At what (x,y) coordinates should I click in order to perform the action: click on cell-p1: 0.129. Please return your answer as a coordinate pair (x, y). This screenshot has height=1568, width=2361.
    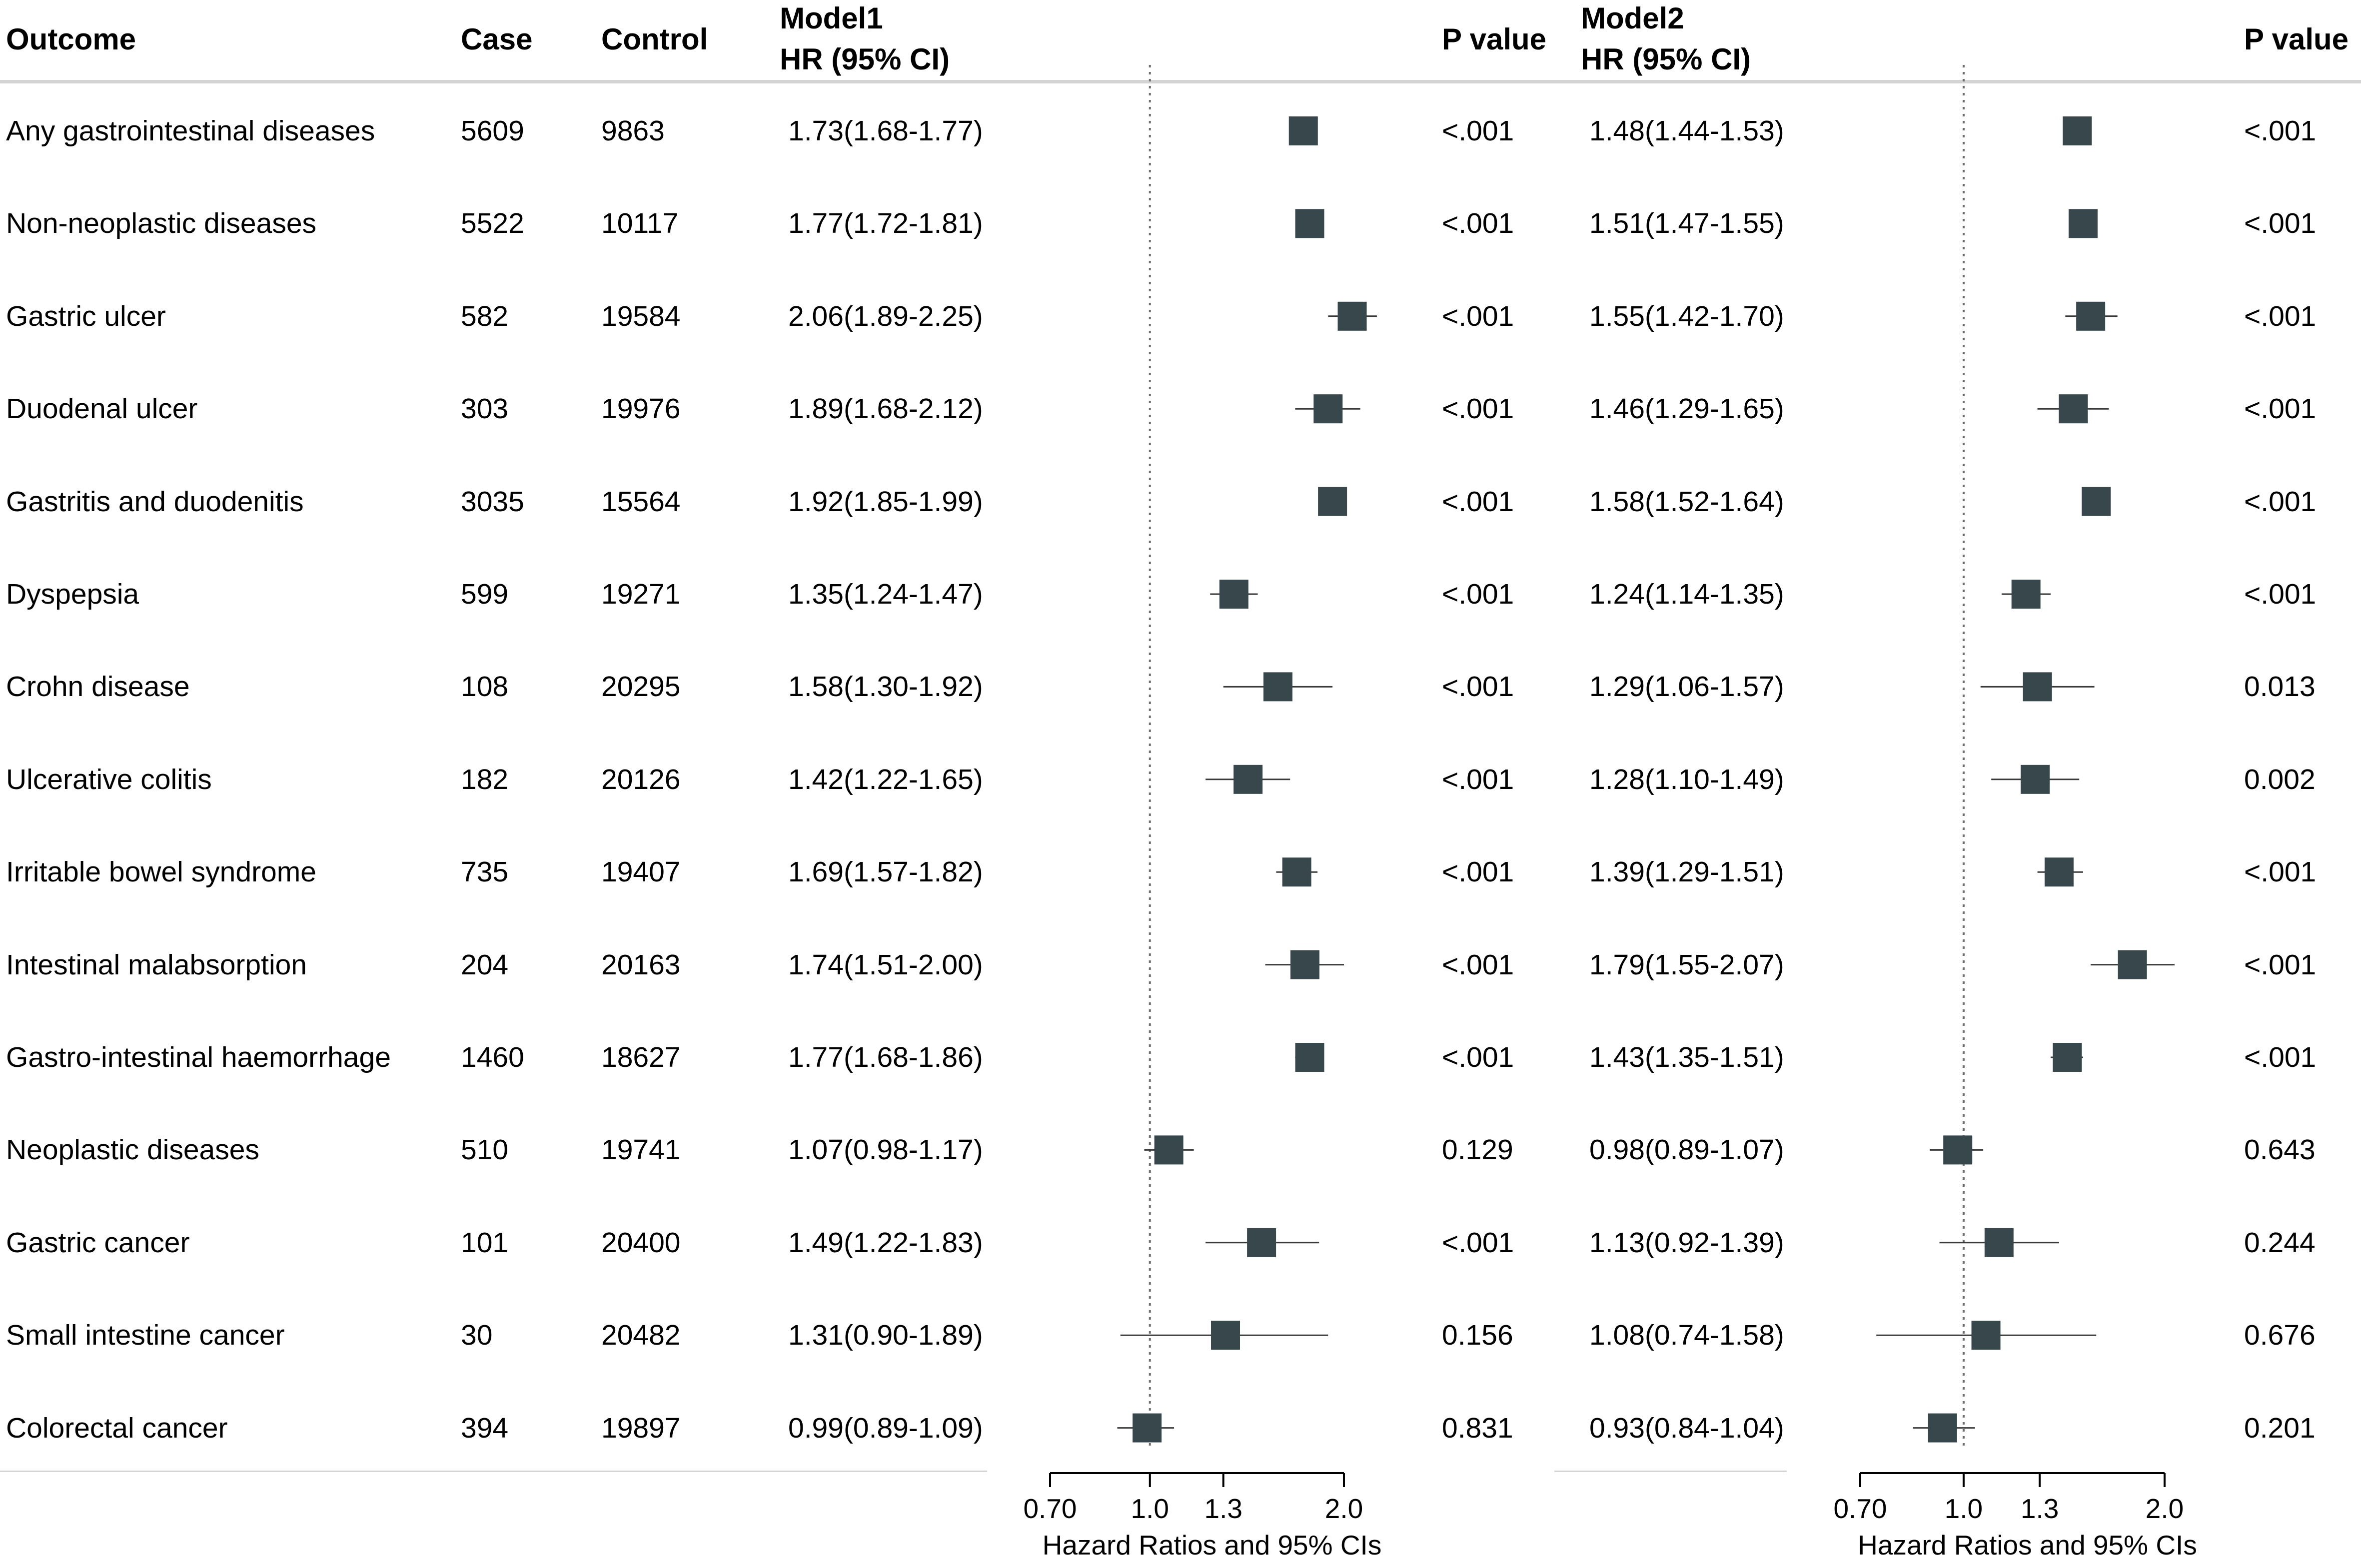
    Looking at the image, I should click on (1477, 1150).